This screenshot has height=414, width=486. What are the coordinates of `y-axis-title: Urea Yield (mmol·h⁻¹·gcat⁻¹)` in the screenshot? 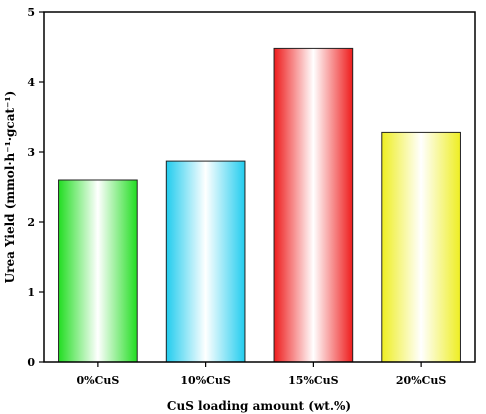 It's located at (10, 187).